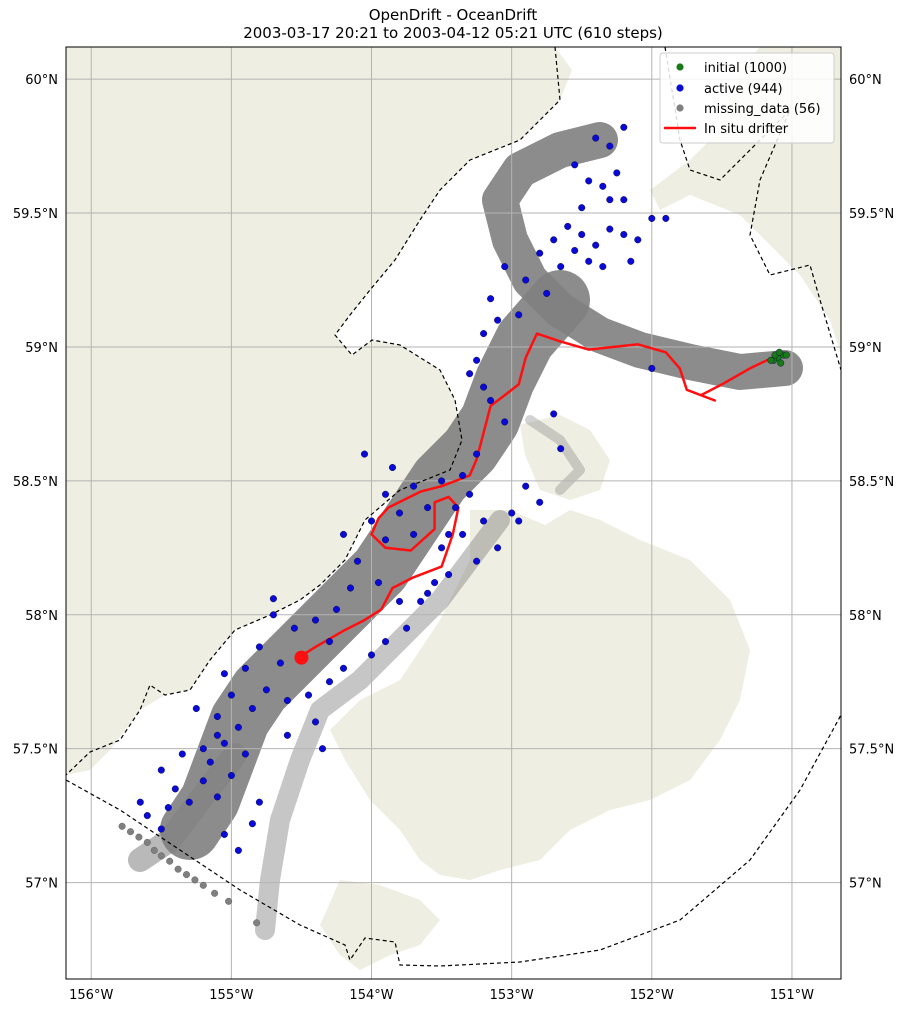 The width and height of the screenshot is (906, 1010). What do you see at coordinates (871, 214) in the screenshot?
I see `y-tick-label-right: 59.5°N` at bounding box center [871, 214].